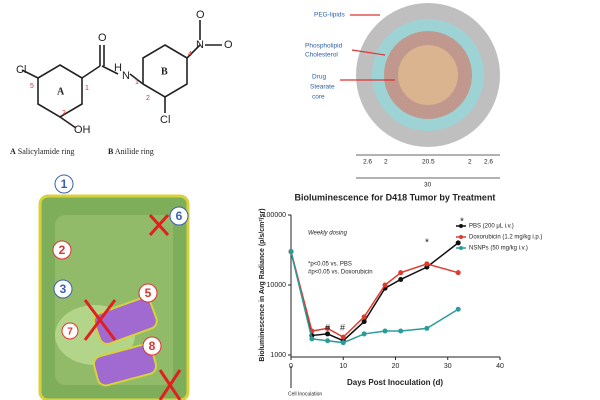 Image resolution: width=600 pixels, height=400 pixels. What do you see at coordinates (428, 185) in the screenshot?
I see `dimension: 30` at bounding box center [428, 185].